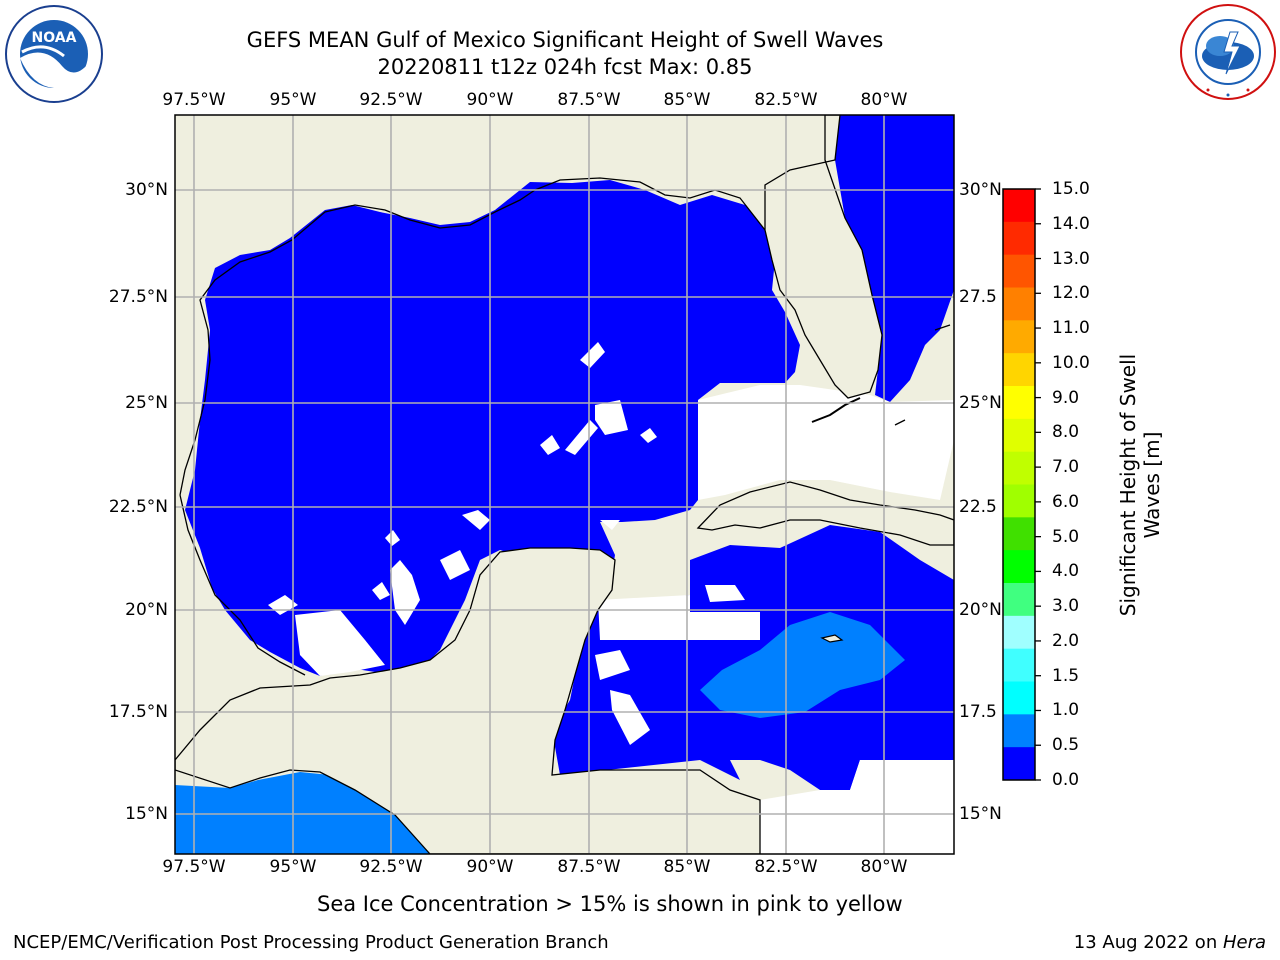  What do you see at coordinates (687, 100) in the screenshot?
I see `lon-label-top: 85°W` at bounding box center [687, 100].